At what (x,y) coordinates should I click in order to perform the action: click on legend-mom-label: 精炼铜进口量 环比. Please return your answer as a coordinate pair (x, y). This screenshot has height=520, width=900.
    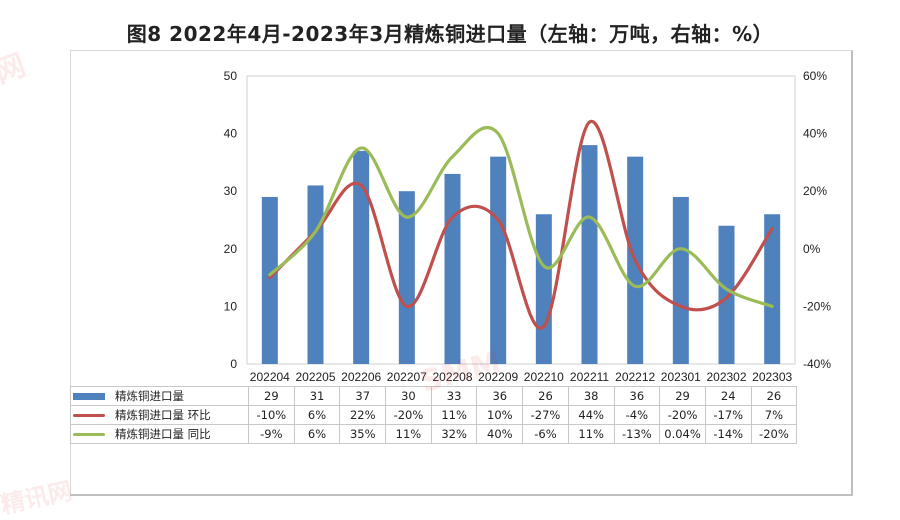
    Looking at the image, I should click on (163, 415).